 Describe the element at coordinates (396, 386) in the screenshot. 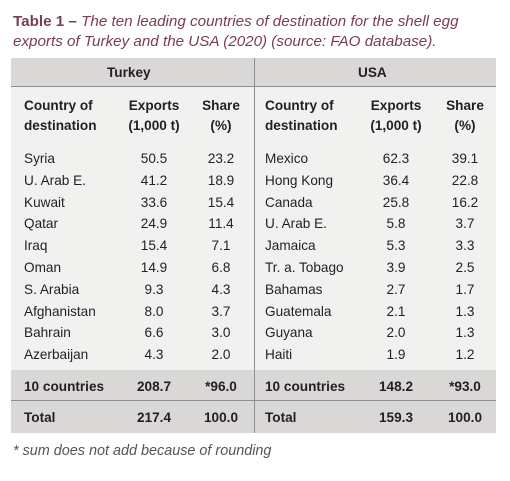

I see `ten-countries-exports: 148.2` at that location.